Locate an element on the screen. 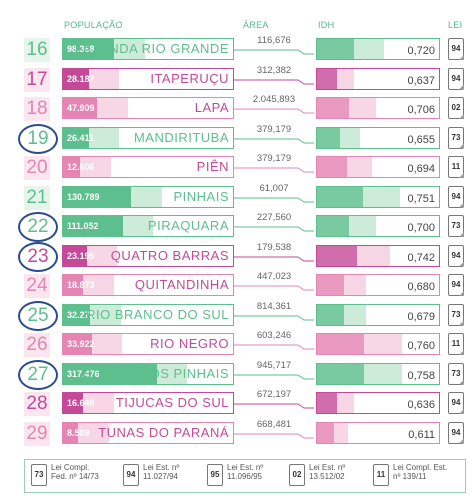  population-value: 23.199 is located at coordinates (81, 255).